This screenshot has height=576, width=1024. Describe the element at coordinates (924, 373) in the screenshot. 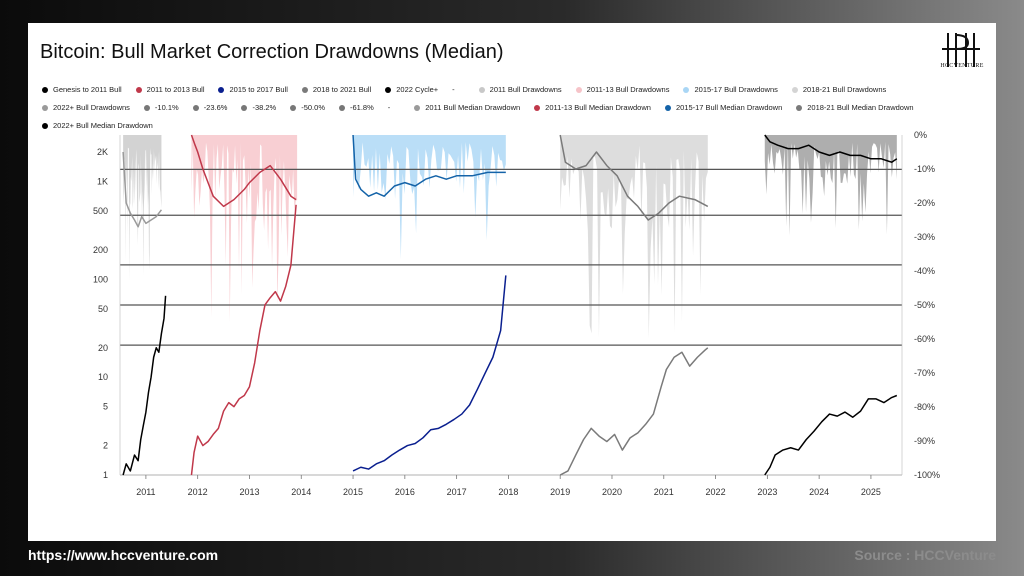

I see `y-right-tick-label: -70%` at that location.